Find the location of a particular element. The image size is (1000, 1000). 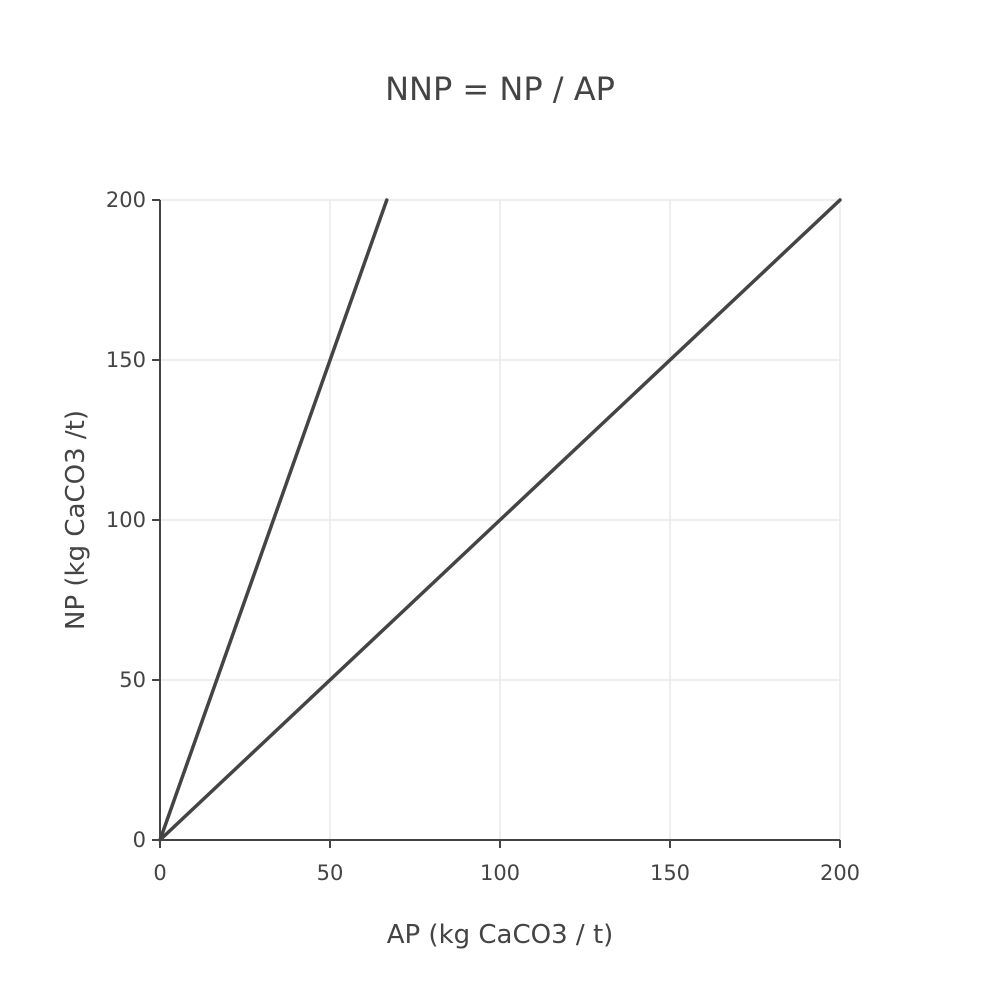

x-tick-label: 200 is located at coordinates (840, 873).